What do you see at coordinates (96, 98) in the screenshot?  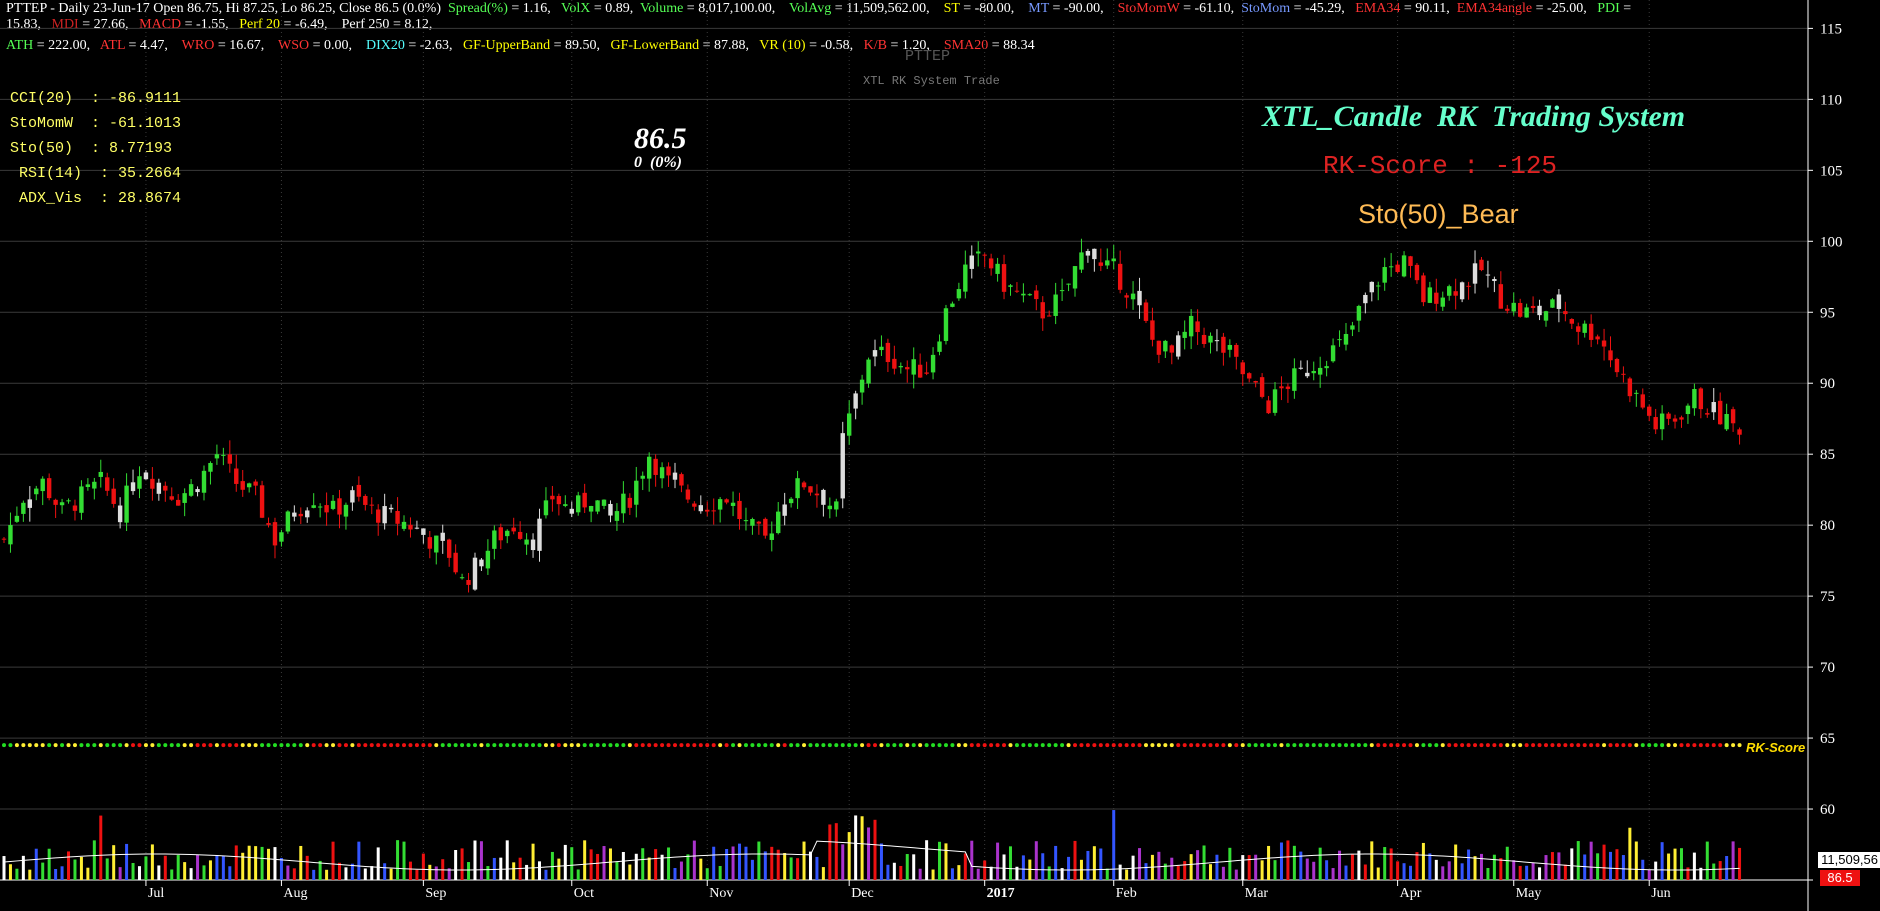 I see `indicator-0: CCI(20) : -86.9111` at bounding box center [96, 98].